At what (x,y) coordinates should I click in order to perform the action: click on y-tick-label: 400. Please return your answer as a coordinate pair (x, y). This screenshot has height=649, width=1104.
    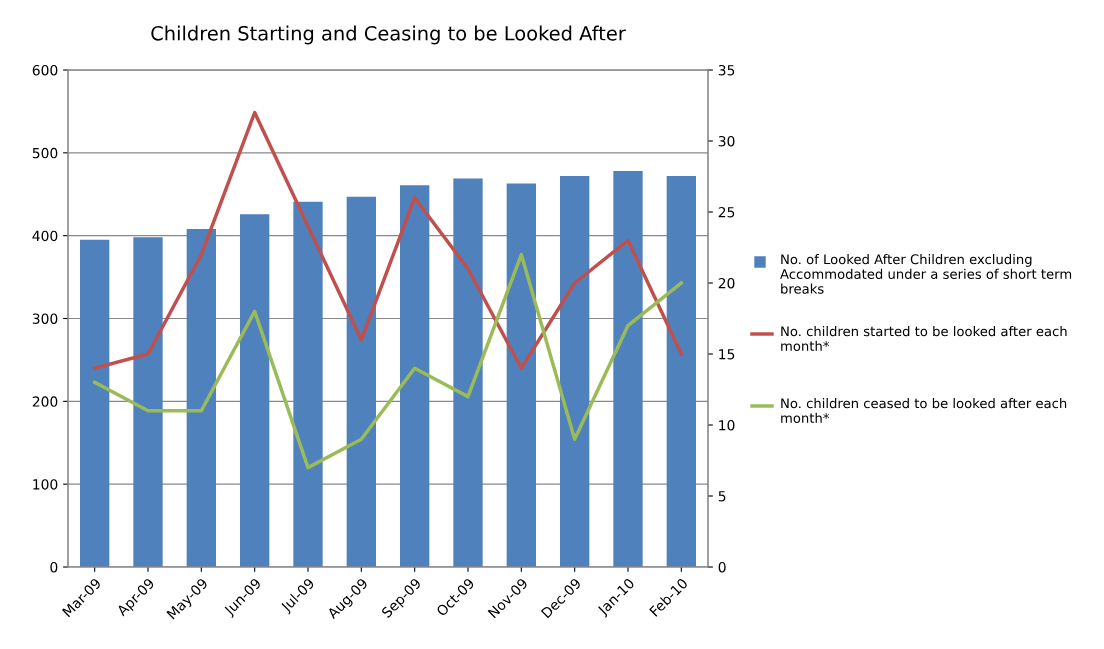
    Looking at the image, I should click on (45, 236).